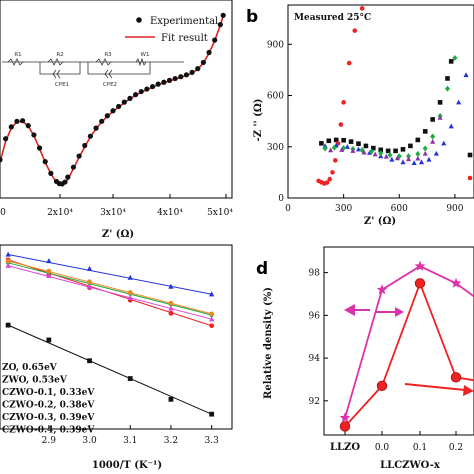 The height and width of the screenshot is (474, 474). What do you see at coordinates (349, 310) in the screenshot?
I see `arrow-left-head` at bounding box center [349, 310].